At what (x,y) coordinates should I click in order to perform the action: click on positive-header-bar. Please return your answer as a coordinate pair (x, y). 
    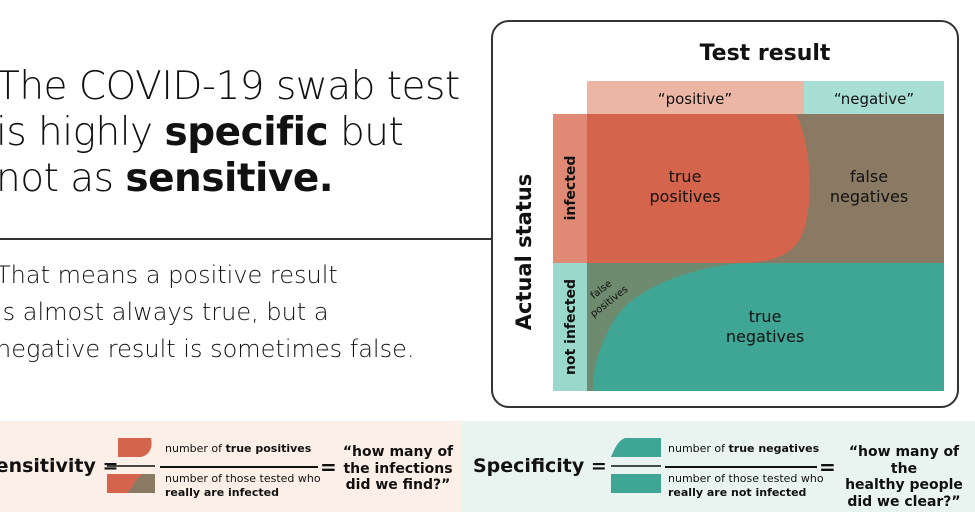
    Looking at the image, I should click on (695, 97).